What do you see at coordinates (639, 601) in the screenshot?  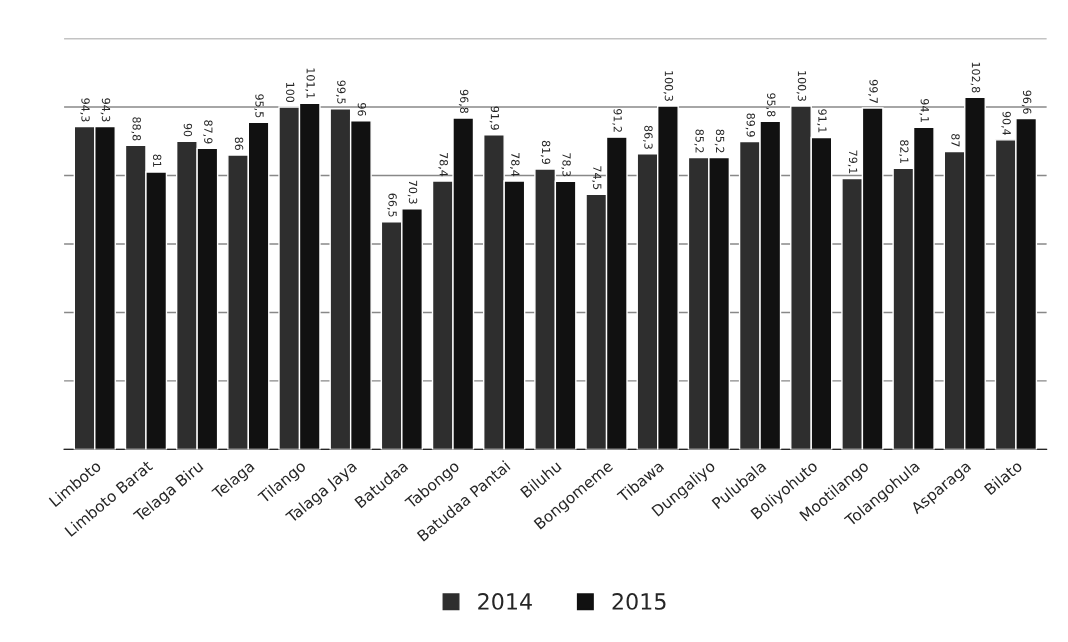 I see `legend-label: 2015` at bounding box center [639, 601].